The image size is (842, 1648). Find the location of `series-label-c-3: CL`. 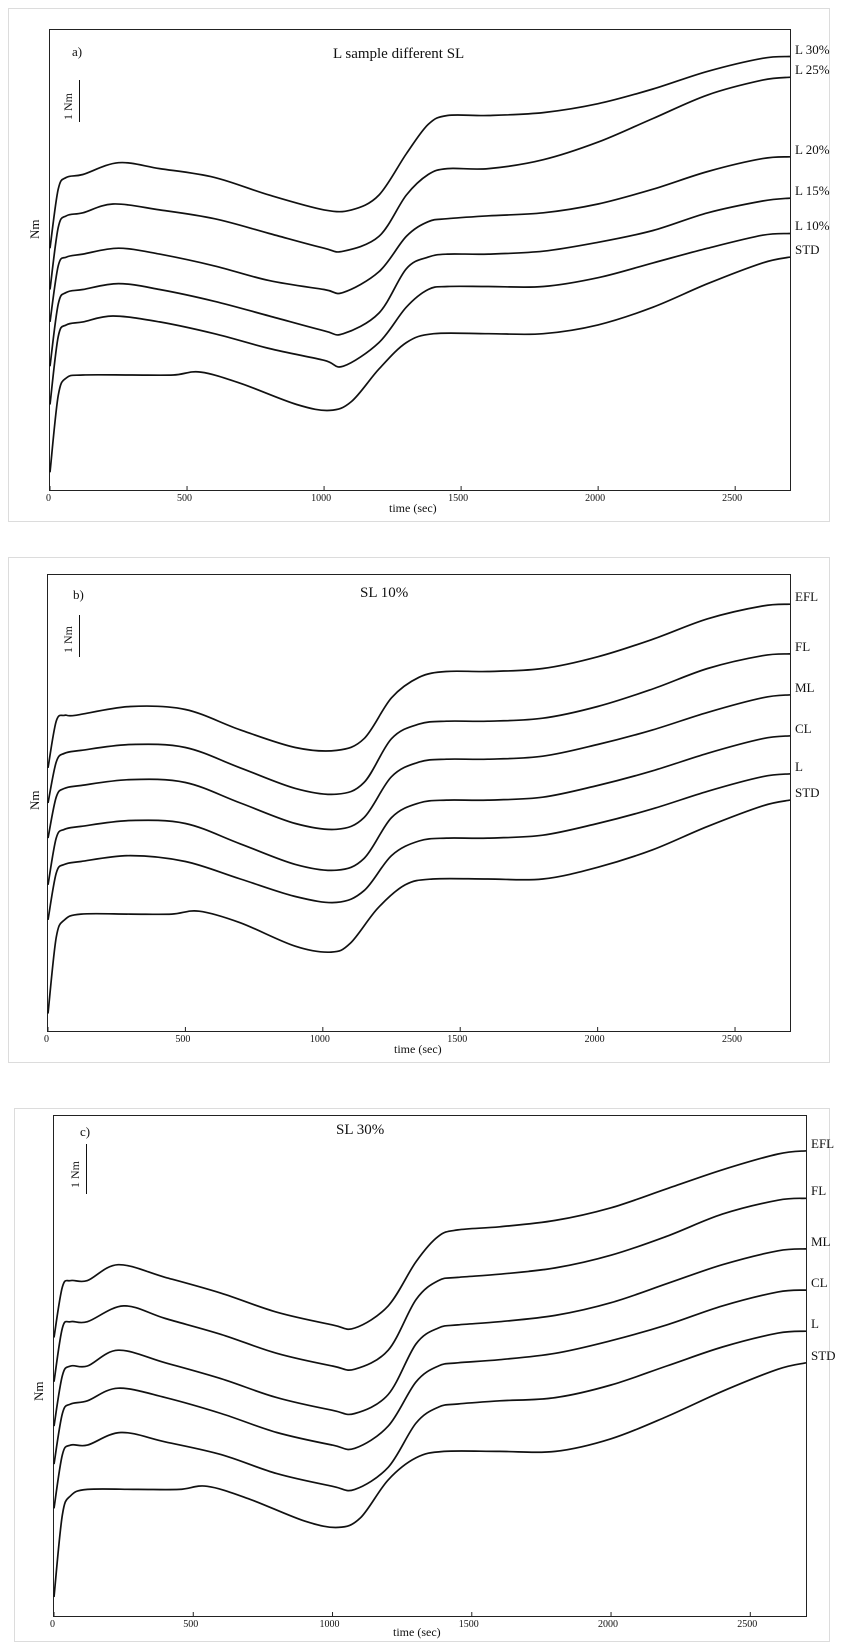

series-label-c-3: CL is located at coordinates (819, 1283).